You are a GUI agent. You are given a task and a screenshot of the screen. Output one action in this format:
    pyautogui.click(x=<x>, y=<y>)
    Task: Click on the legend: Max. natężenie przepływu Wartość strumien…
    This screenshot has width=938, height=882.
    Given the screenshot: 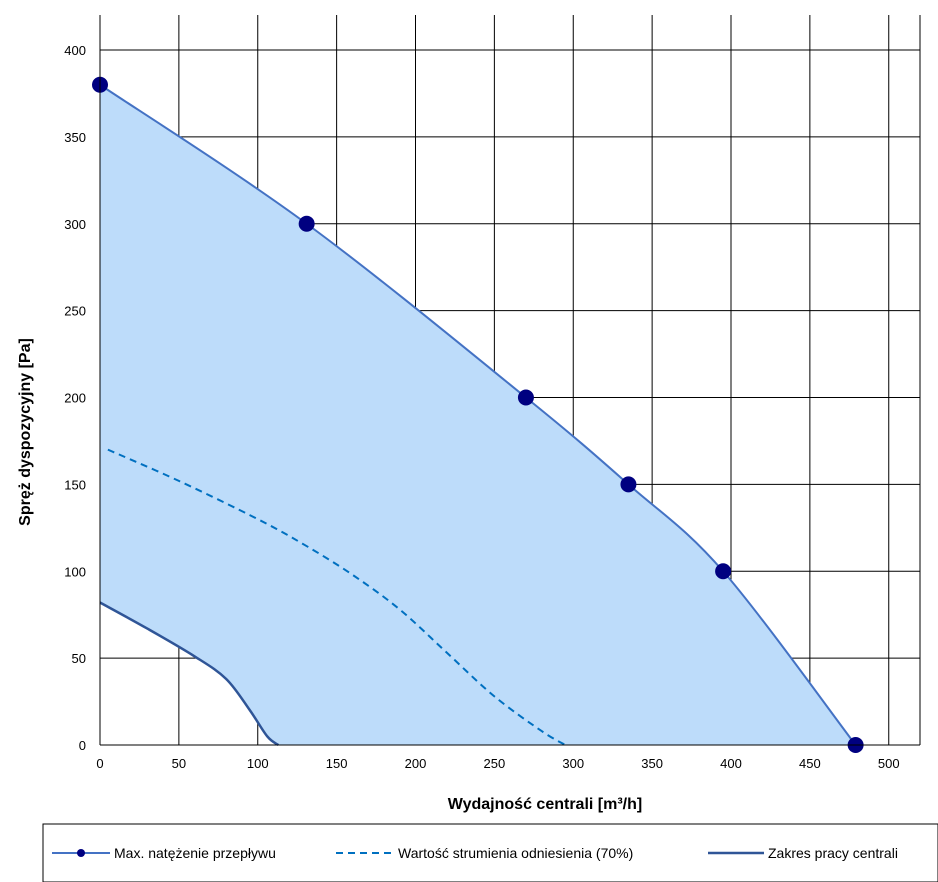 What is the action you would take?
    pyautogui.click(x=490, y=852)
    